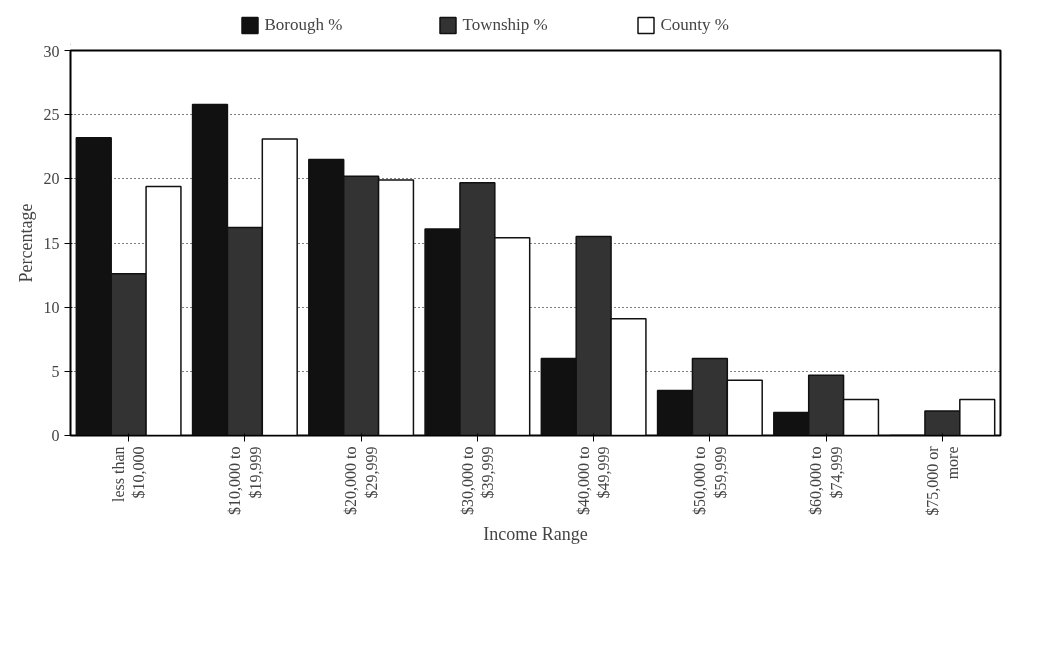 The width and height of the screenshot is (1046, 663). I want to click on x-tick-label: $30,000 to $39,999, so click(477, 480).